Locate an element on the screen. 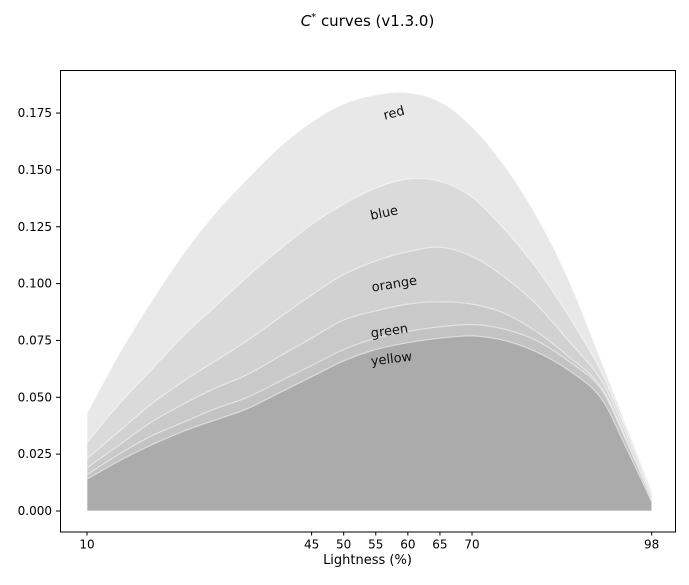 The width and height of the screenshot is (689, 585). x-axis-label: Lightness (%) is located at coordinates (367, 560).